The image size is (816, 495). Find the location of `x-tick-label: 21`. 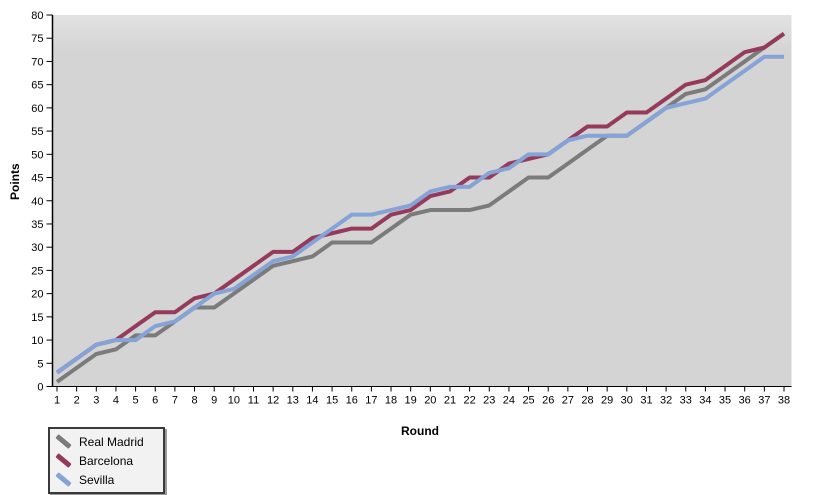

x-tick-label: 21 is located at coordinates (450, 401).